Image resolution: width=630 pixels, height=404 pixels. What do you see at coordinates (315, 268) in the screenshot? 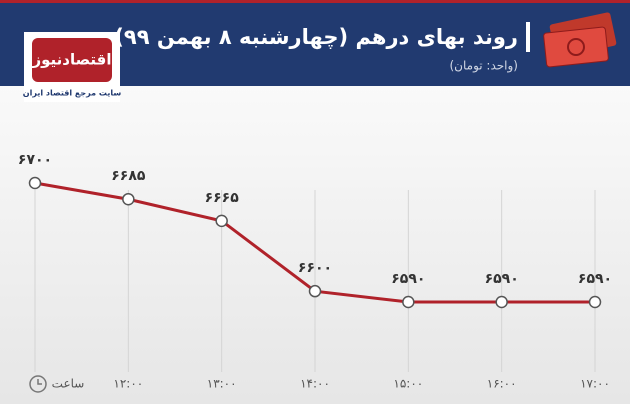
I see `value-label: ۶۶۰۰` at bounding box center [315, 268].